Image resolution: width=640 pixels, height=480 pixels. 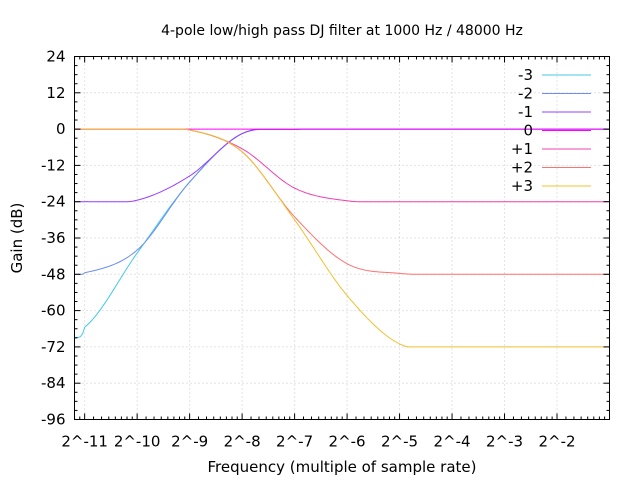 I want to click on x-tick-label: 2^-5, so click(x=399, y=442).